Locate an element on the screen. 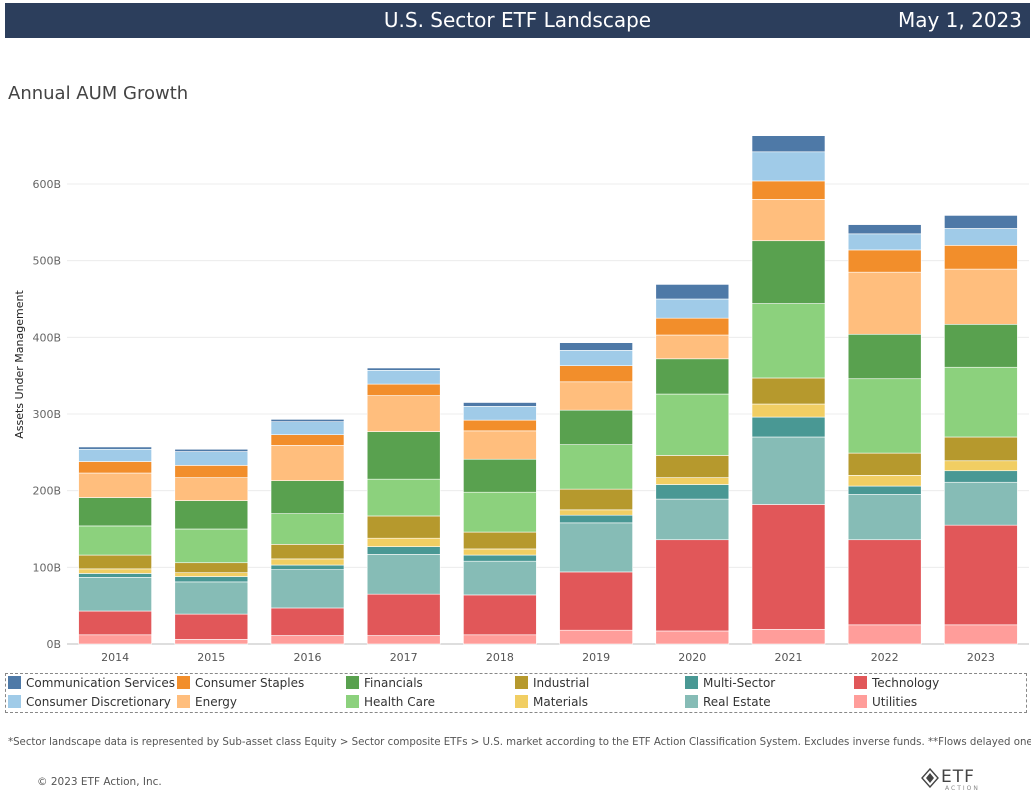 Image resolution: width=1031 pixels, height=792 pixels. legend-item: Utilities is located at coordinates (885, 702).